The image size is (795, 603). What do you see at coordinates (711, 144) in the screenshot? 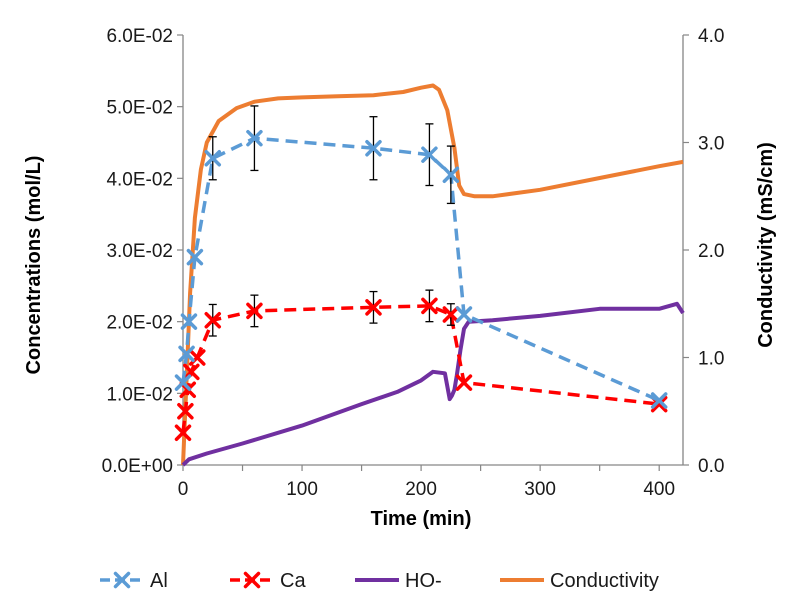
I see `y-right-tick-label: 3.0` at bounding box center [711, 144].